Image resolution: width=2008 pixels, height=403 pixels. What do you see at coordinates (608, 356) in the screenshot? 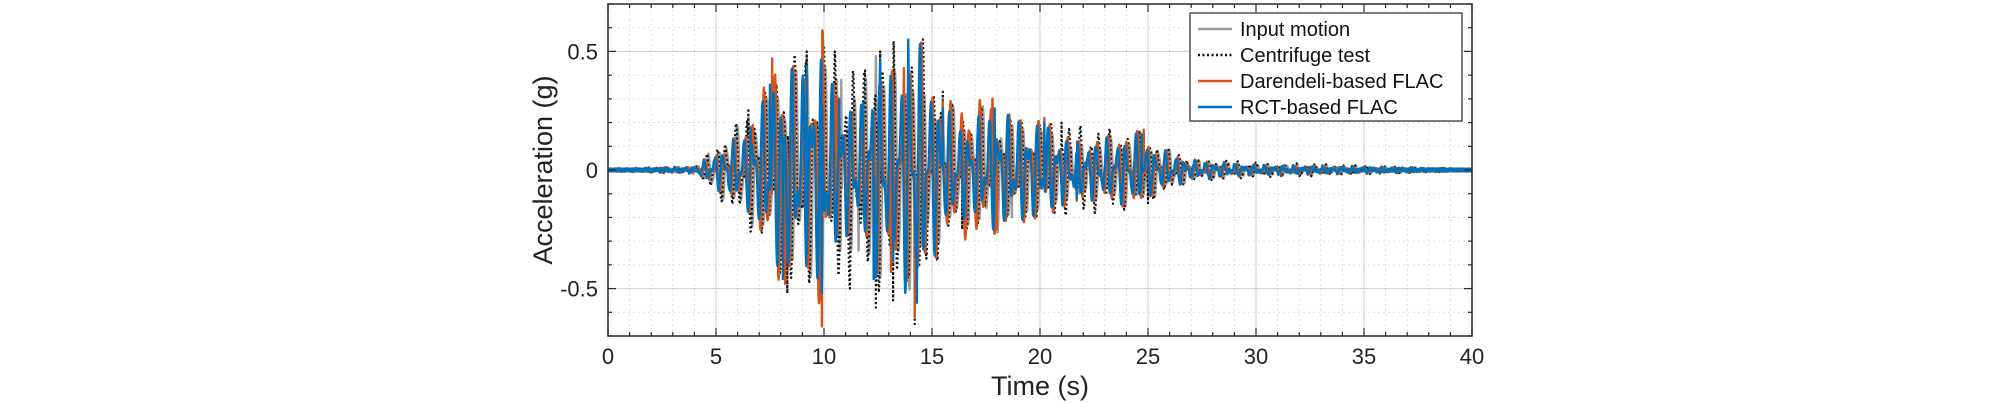
I see `x-tick-label: 0` at bounding box center [608, 356].